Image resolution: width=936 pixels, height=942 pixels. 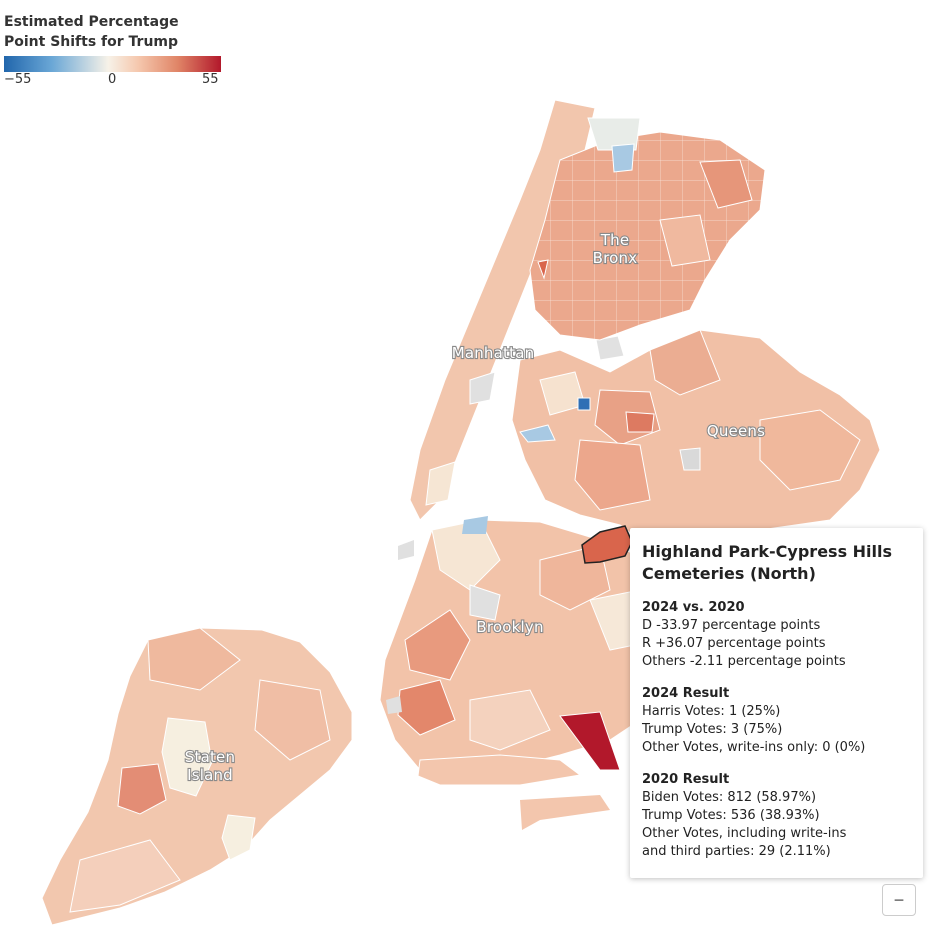 I want to click on highlighted-precinct, so click(x=607, y=544).